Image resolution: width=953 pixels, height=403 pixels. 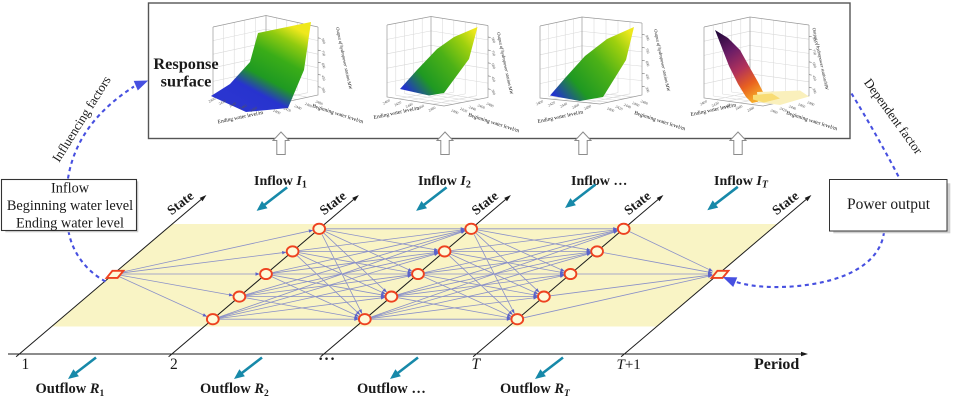 What do you see at coordinates (889, 204) in the screenshot?
I see `svg-text: Power output` at bounding box center [889, 204].